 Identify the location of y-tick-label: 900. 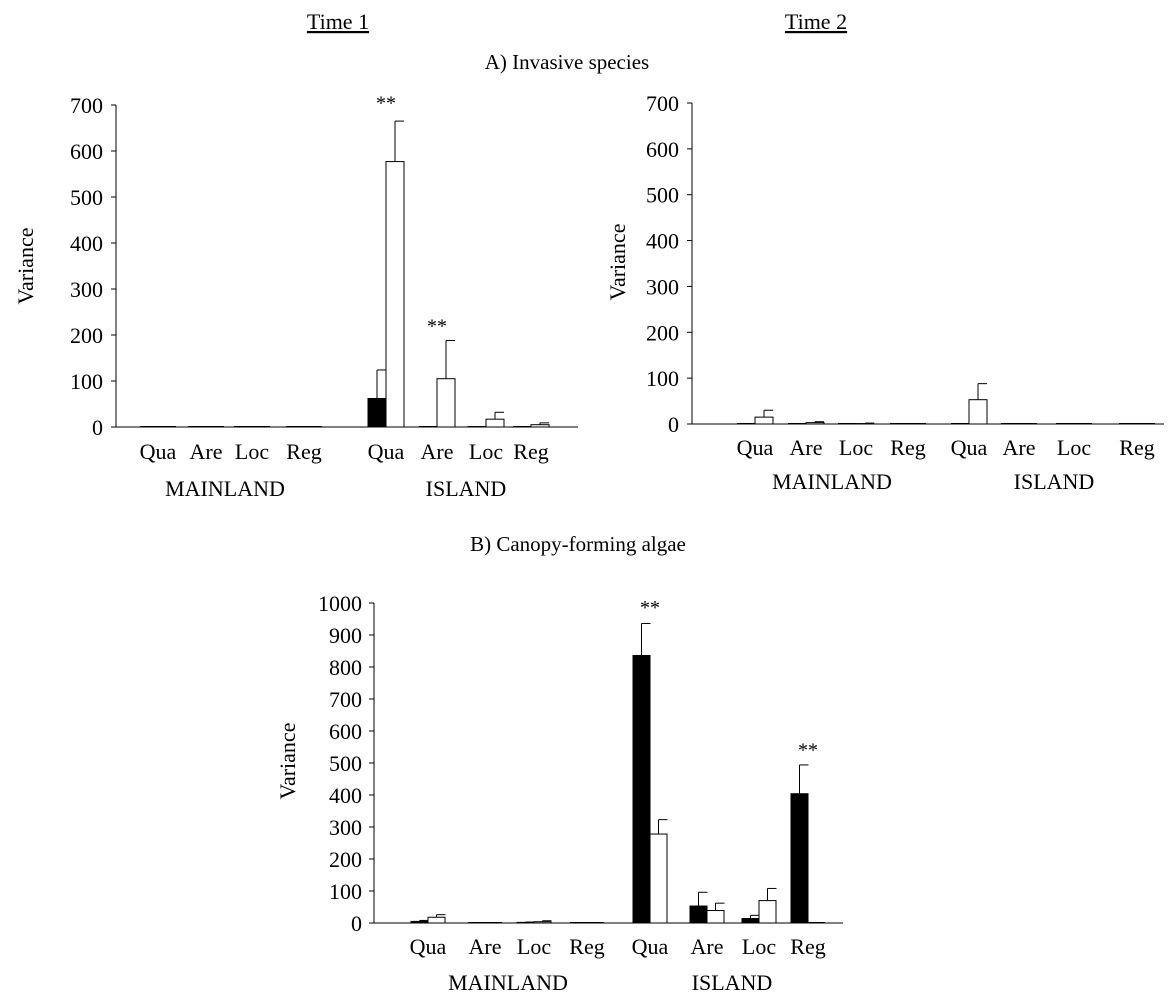
(345, 635).